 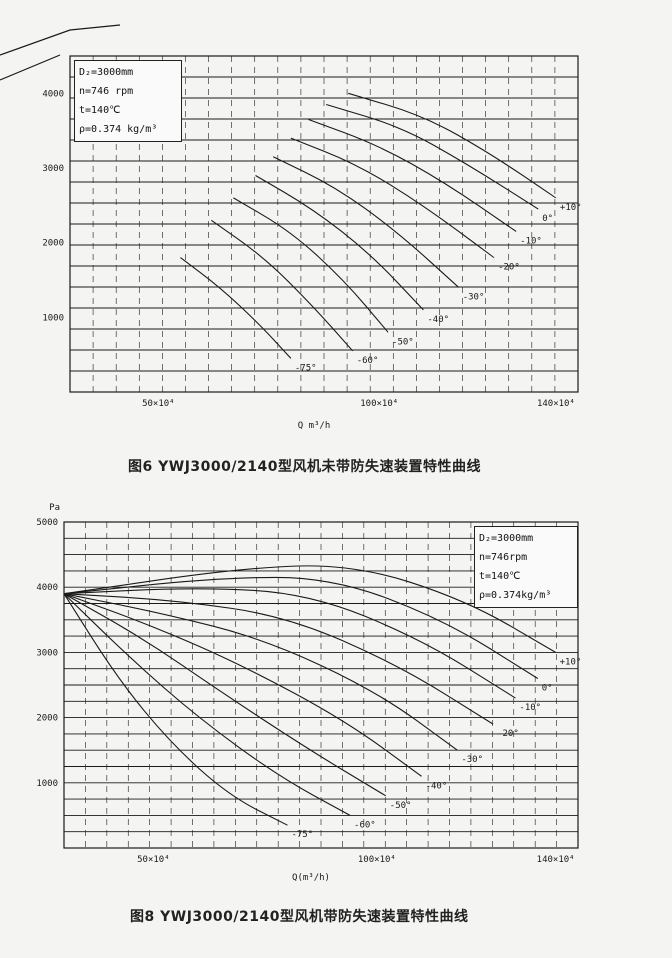 I want to click on top-param-n: n=746 rpm, so click(x=106, y=91).